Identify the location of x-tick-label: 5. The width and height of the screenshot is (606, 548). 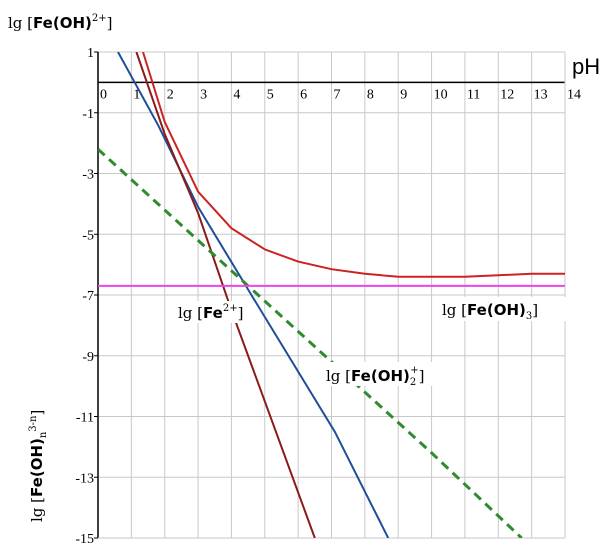
(270, 94).